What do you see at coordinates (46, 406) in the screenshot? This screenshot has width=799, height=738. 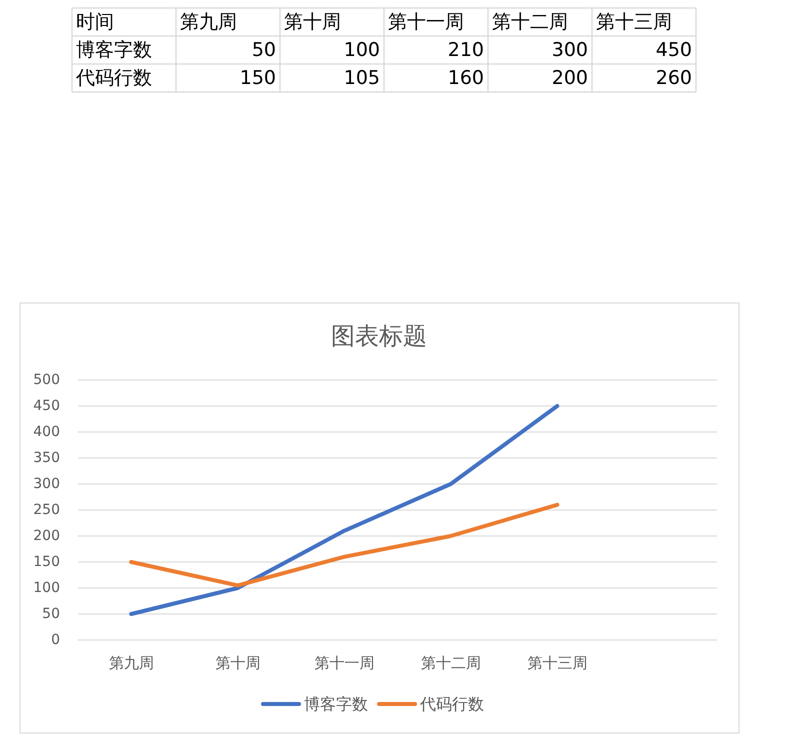 I see `y-tick-label: 450` at bounding box center [46, 406].